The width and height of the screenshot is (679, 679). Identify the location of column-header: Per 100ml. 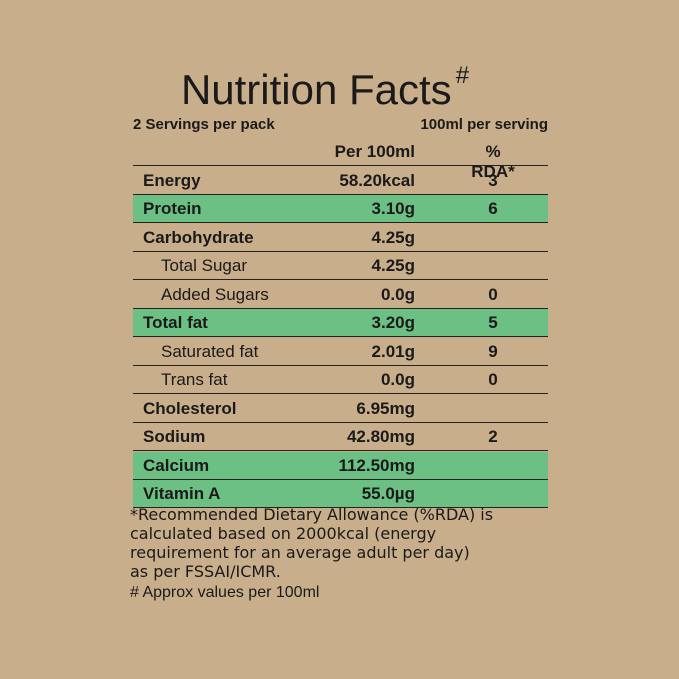
(374, 151).